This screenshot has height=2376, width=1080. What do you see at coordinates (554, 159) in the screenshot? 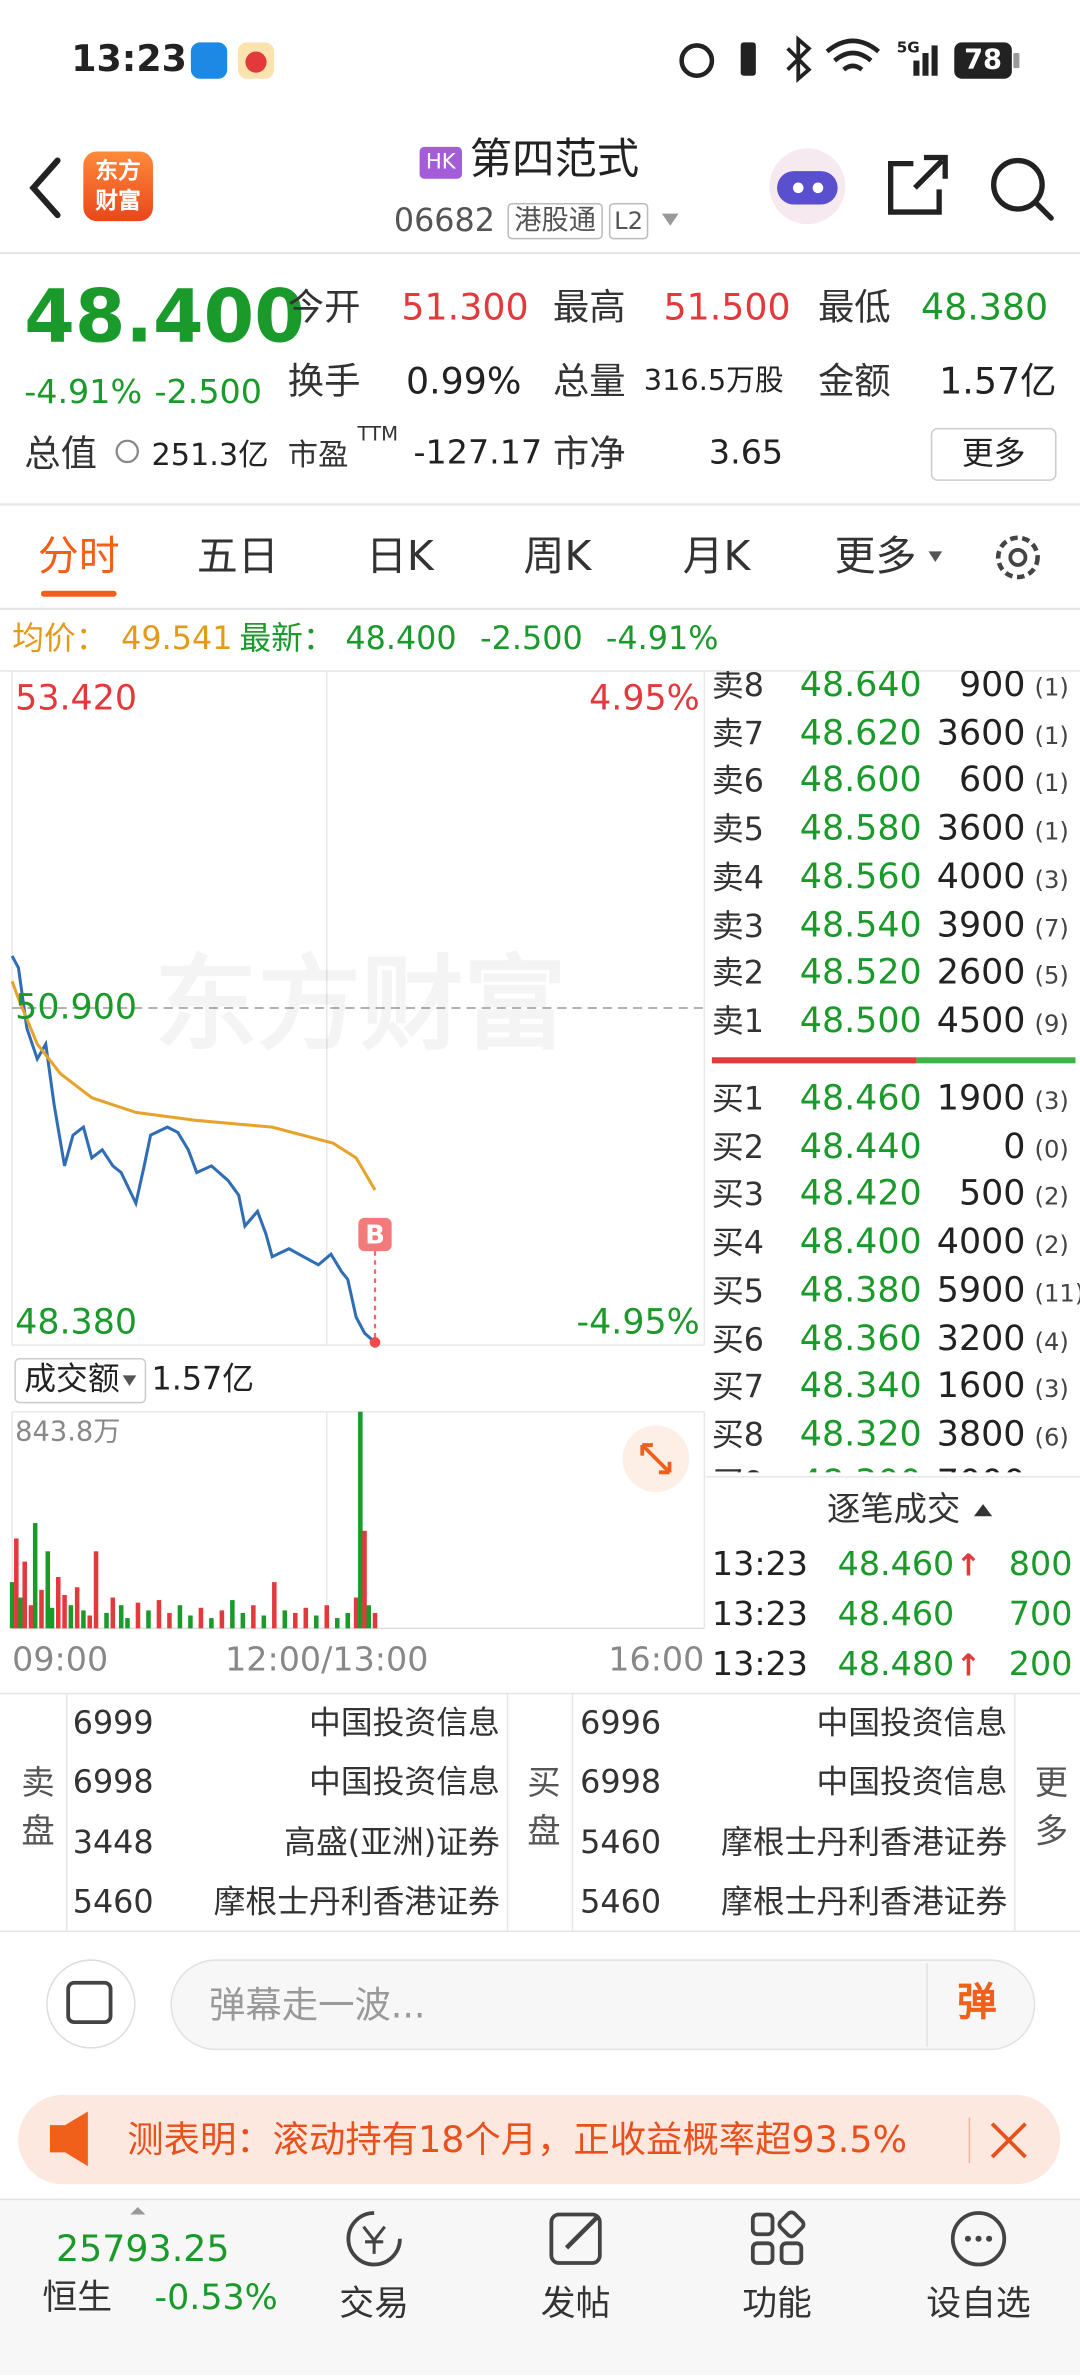
I see `stock-name: 第四范式` at bounding box center [554, 159].